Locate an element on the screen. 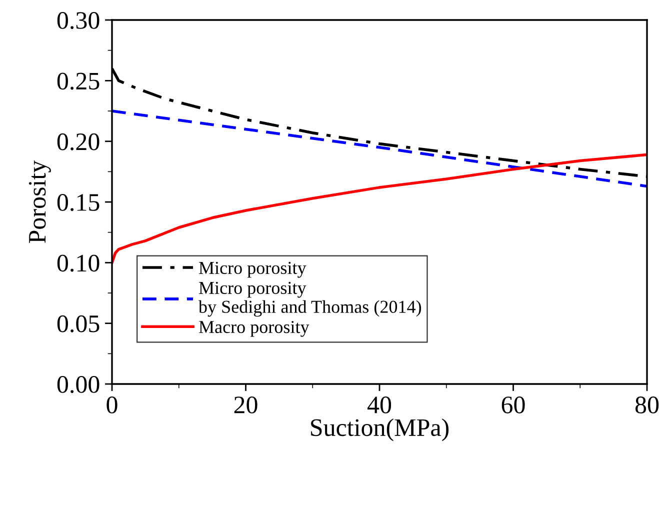 The height and width of the screenshot is (524, 659). x-tick-label: 20 is located at coordinates (246, 405).